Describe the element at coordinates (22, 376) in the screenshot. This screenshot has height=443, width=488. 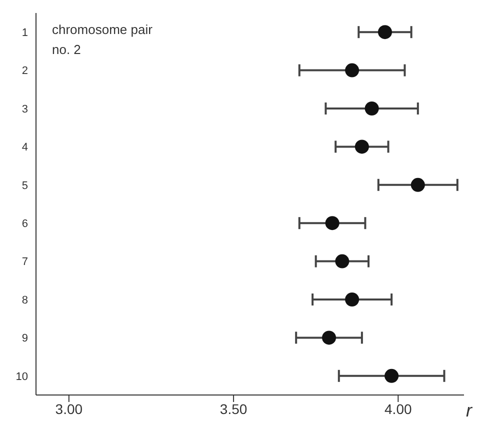
I see `y-tick-label: 10` at that location.